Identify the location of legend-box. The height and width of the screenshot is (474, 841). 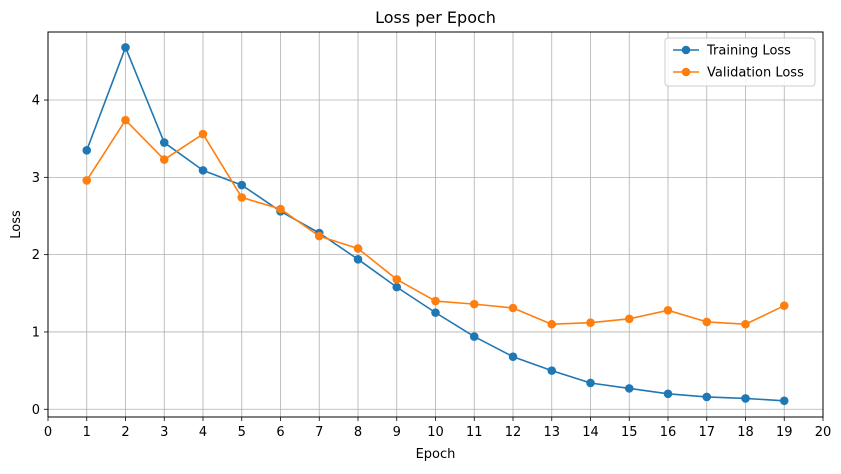
(740, 62).